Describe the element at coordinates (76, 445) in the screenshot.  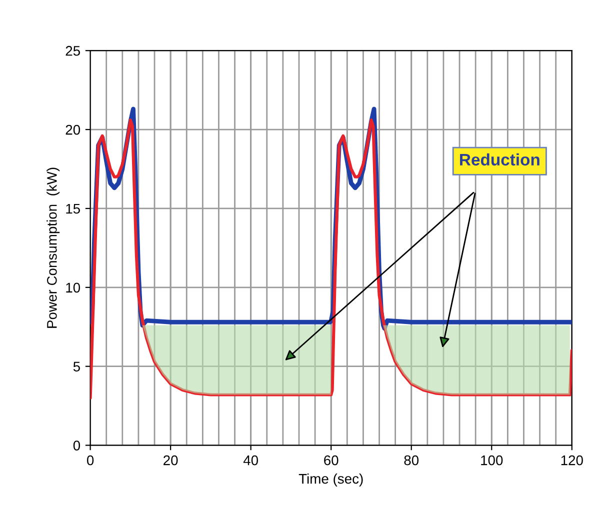
I see `y-tick-label: 0` at that location.